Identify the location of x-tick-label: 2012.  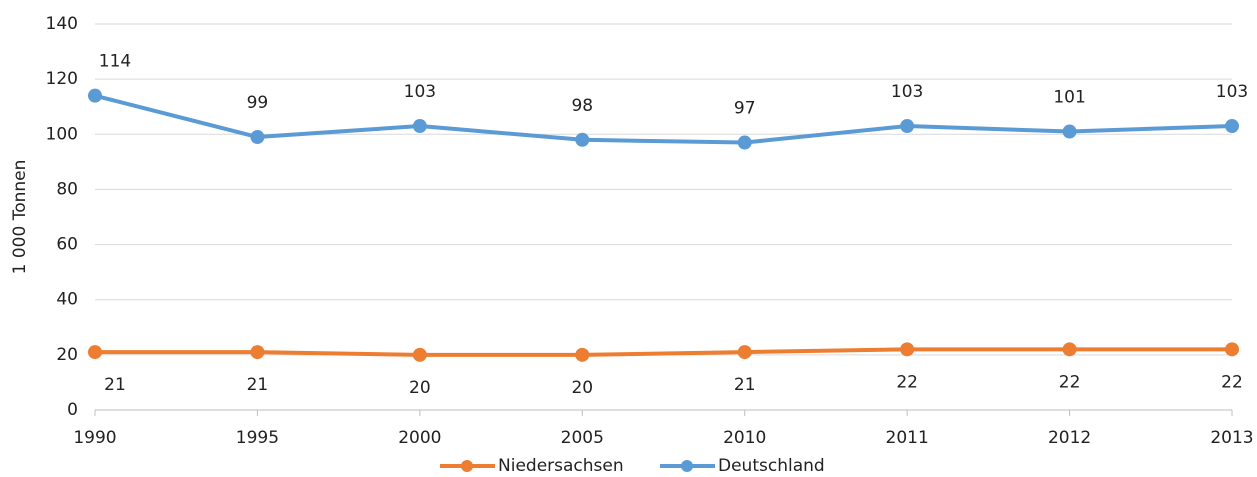
(1069, 438).